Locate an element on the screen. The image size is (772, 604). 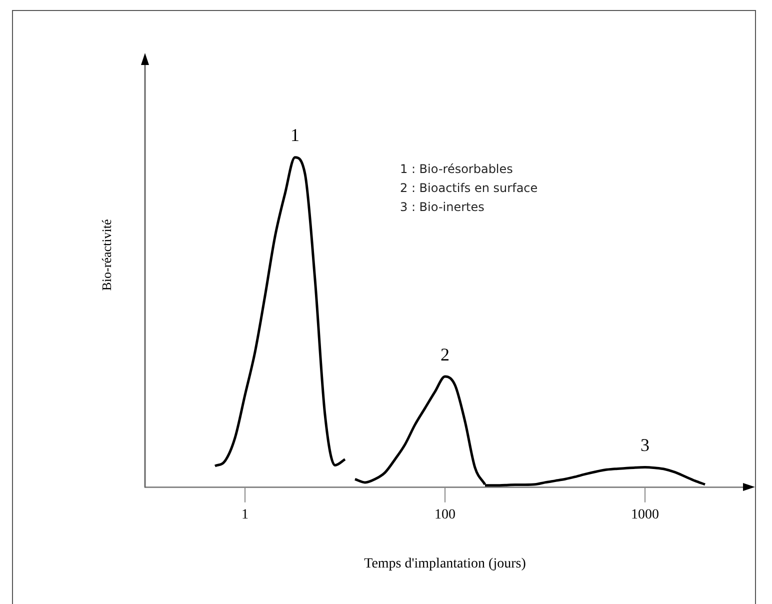
series-label: 2 is located at coordinates (445, 354).